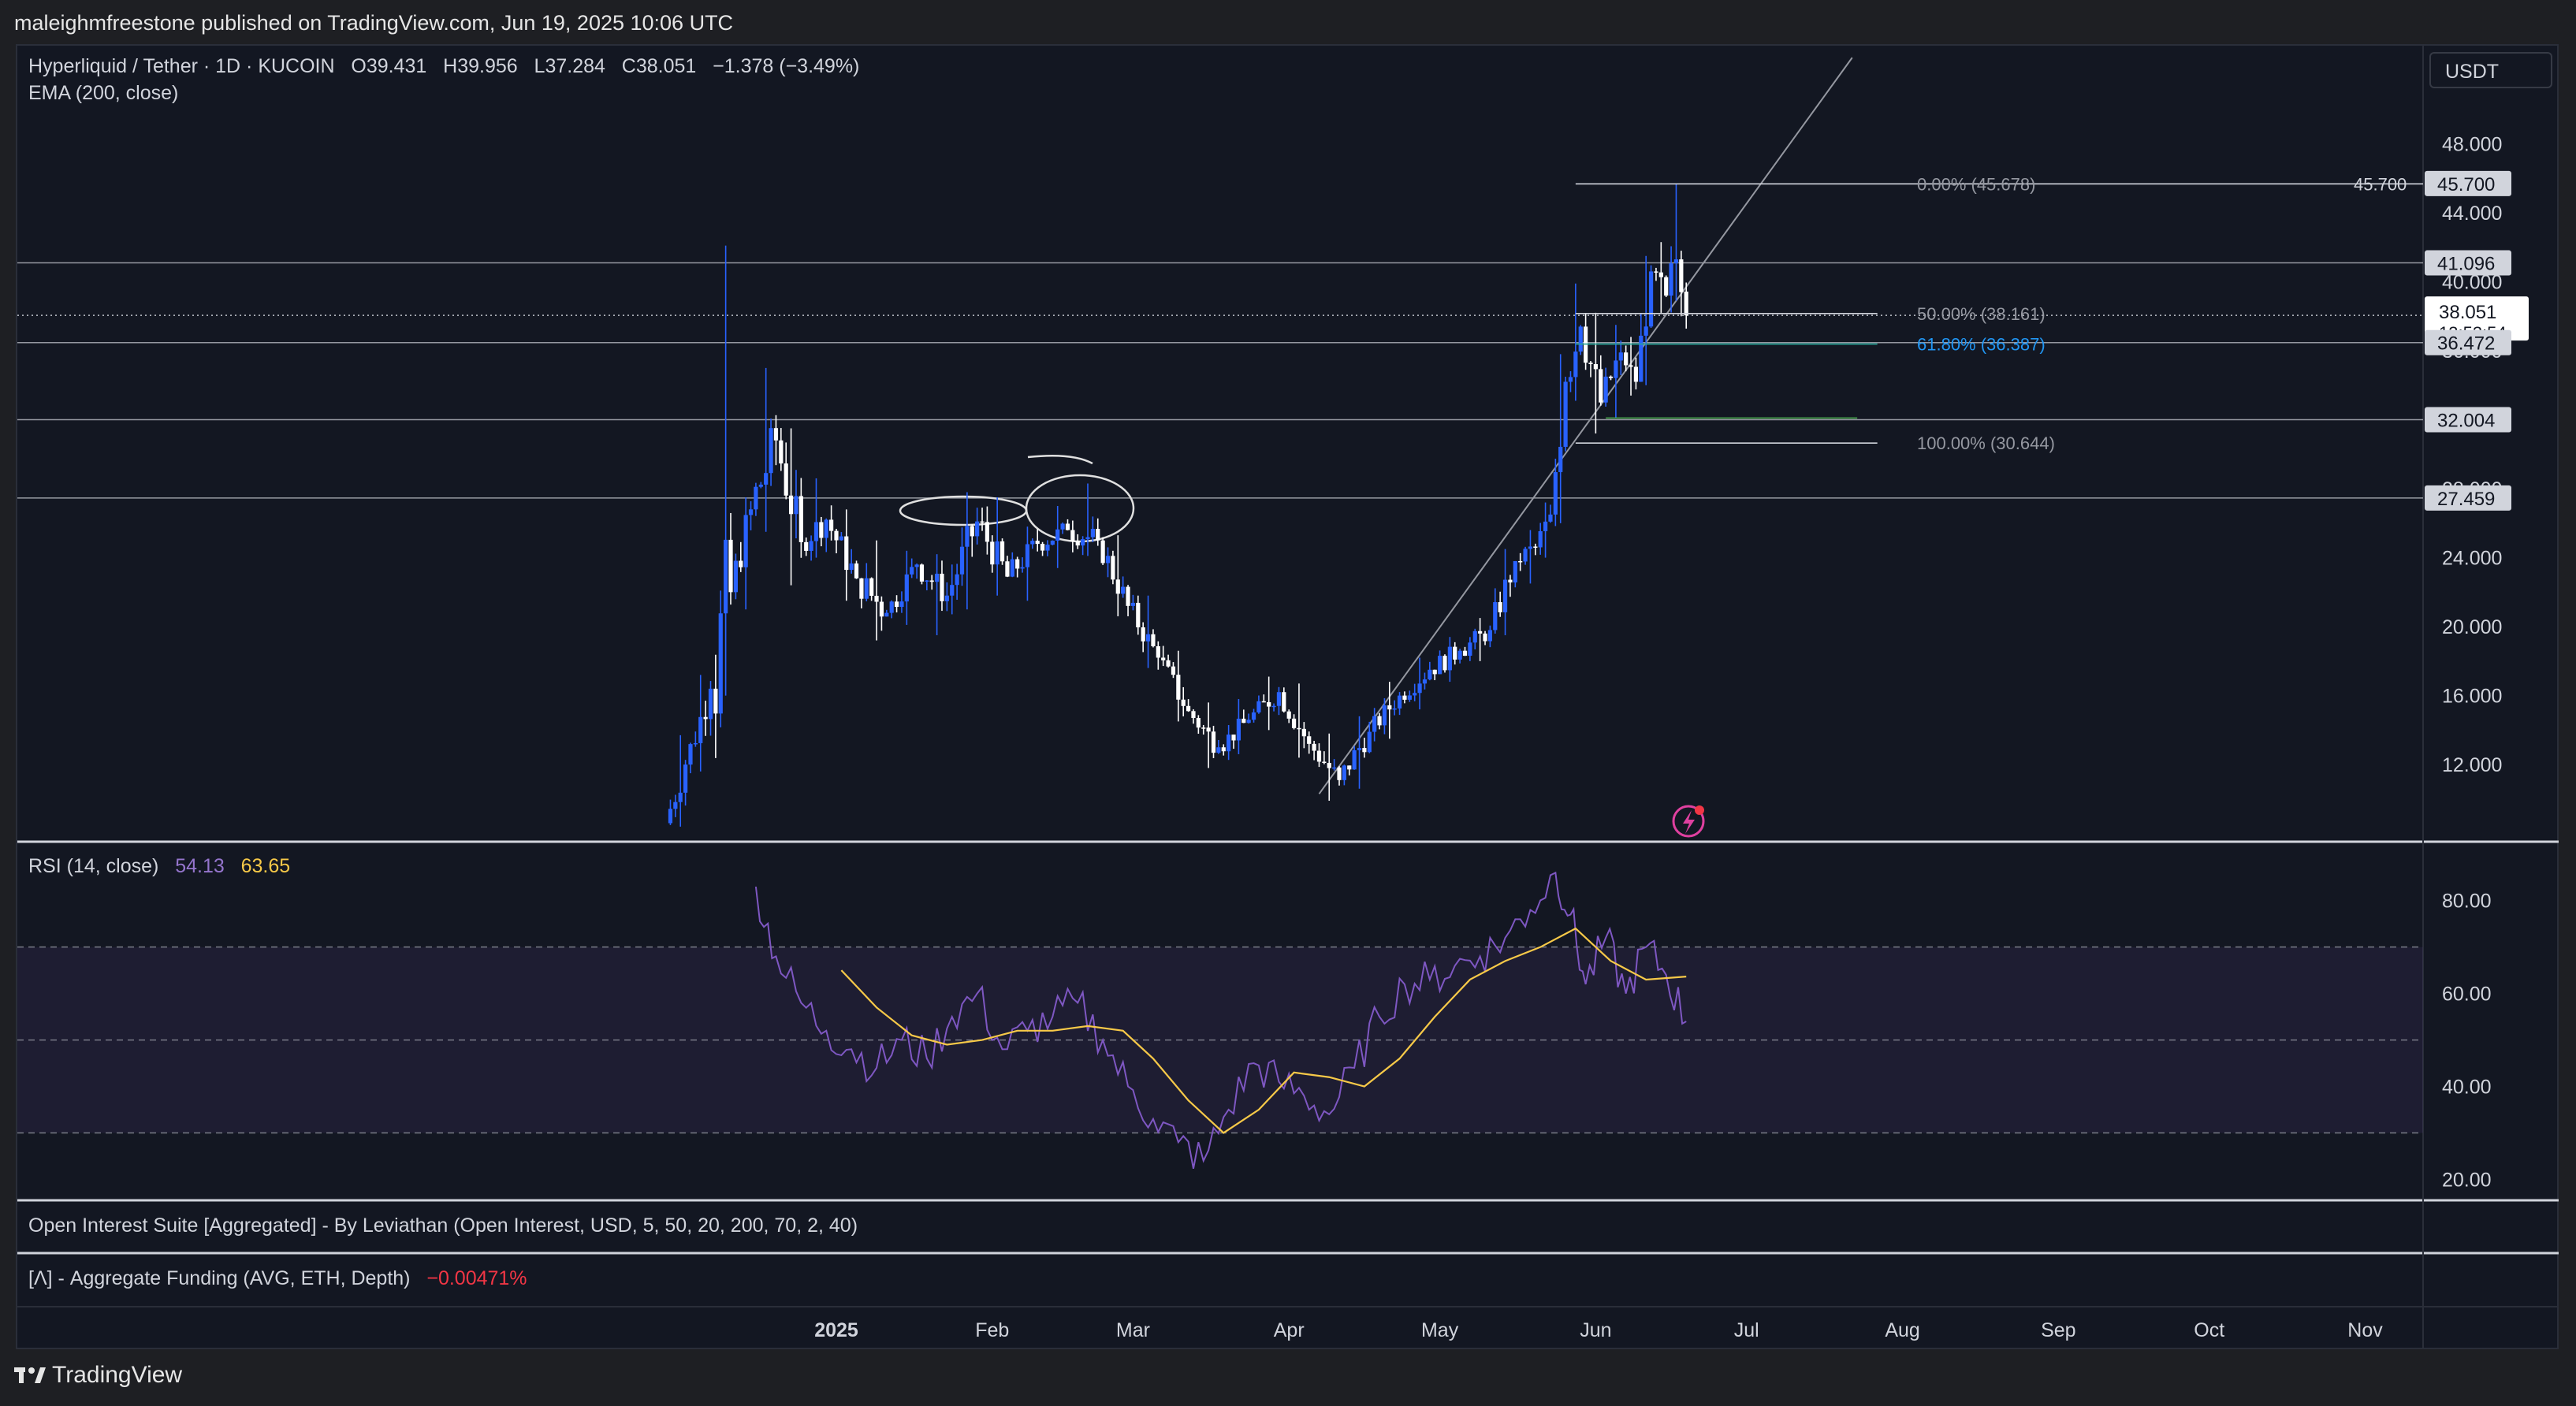 The width and height of the screenshot is (2576, 1406). I want to click on annotation-circle, so click(1080, 508).